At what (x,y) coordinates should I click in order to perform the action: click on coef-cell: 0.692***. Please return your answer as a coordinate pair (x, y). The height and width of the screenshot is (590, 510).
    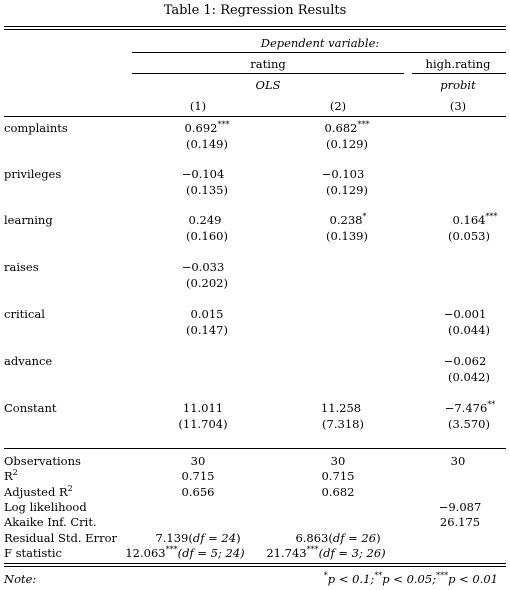
    Looking at the image, I should click on (207, 127).